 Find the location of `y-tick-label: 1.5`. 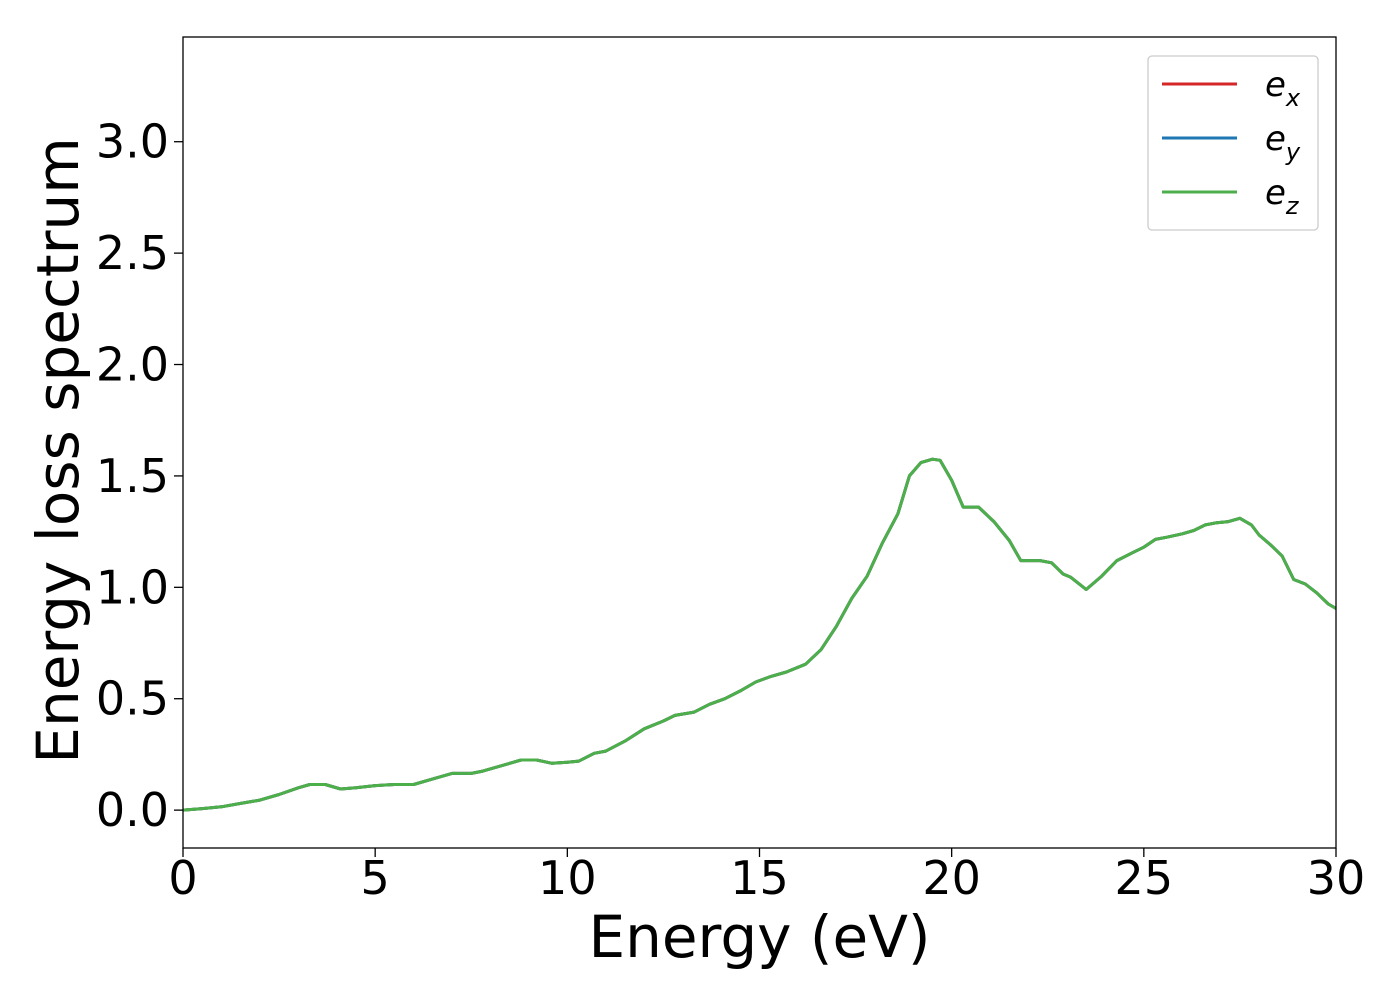

y-tick-label: 1.5 is located at coordinates (132, 476).